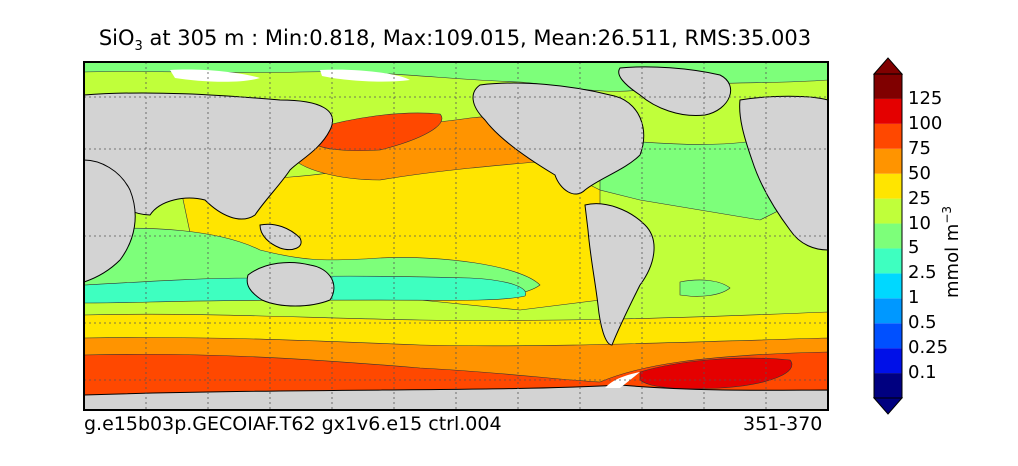  I want to click on title-subscript: 3, so click(138, 47).